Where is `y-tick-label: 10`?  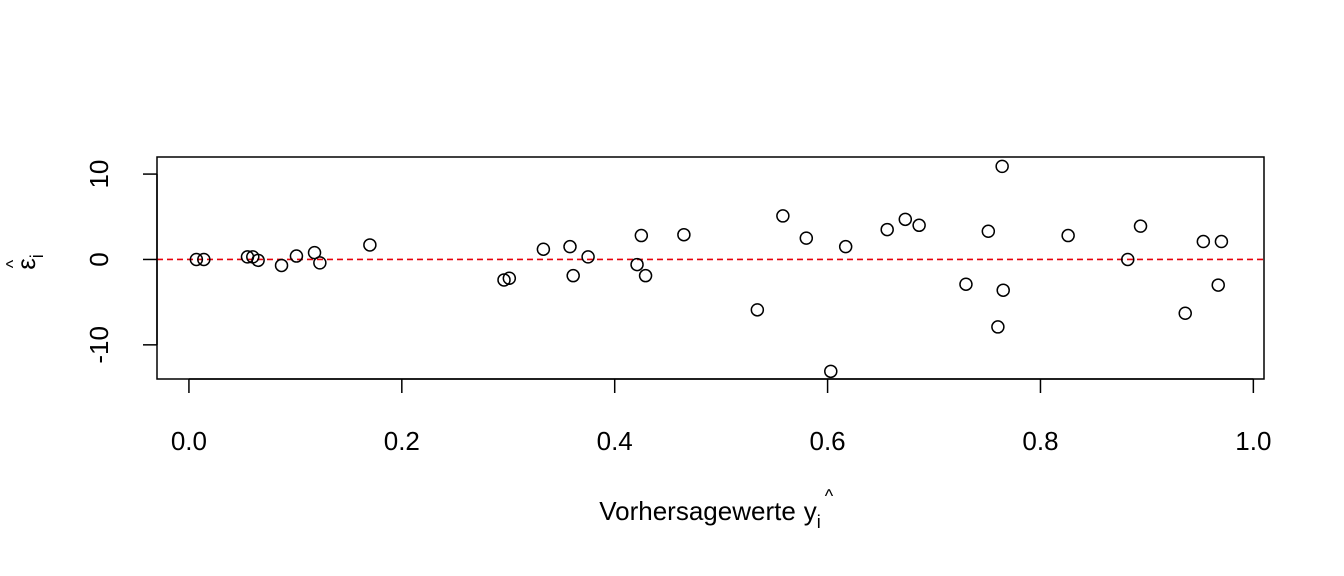
y-tick-label: 10 is located at coordinates (99, 174).